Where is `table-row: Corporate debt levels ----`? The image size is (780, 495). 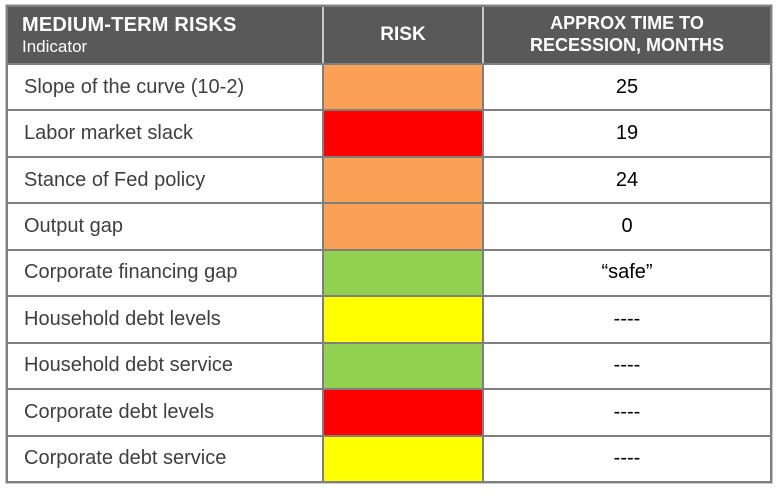 table-row: Corporate debt levels ---- is located at coordinates (389, 411).